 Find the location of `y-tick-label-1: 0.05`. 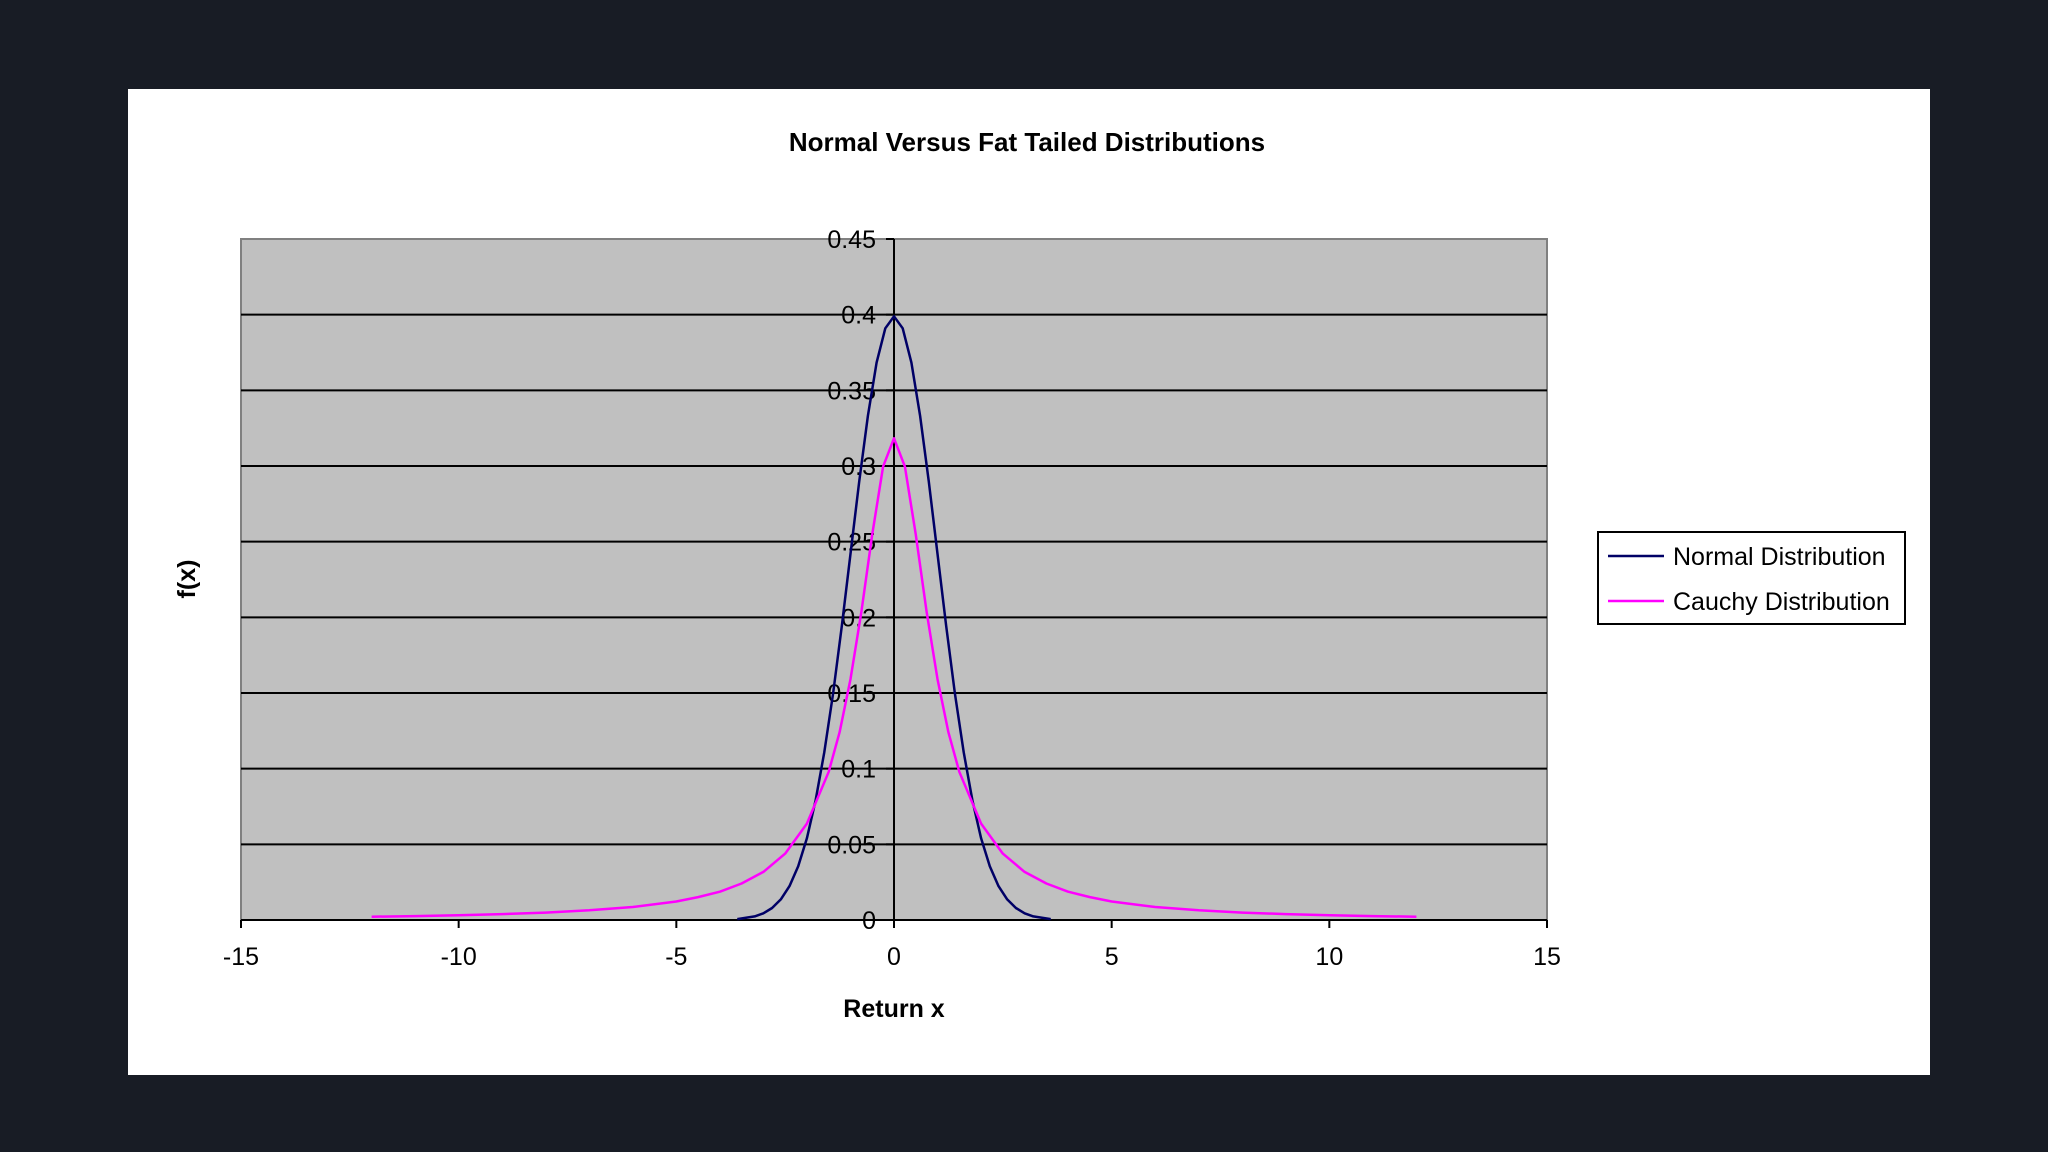

y-tick-label-1: 0.05 is located at coordinates (851, 845).